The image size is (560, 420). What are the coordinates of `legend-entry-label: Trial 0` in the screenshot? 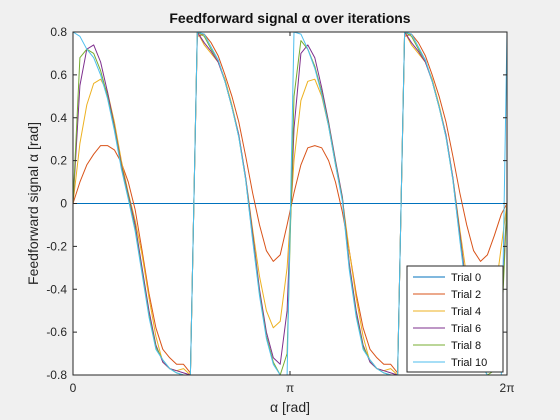 It's located at (466, 278).